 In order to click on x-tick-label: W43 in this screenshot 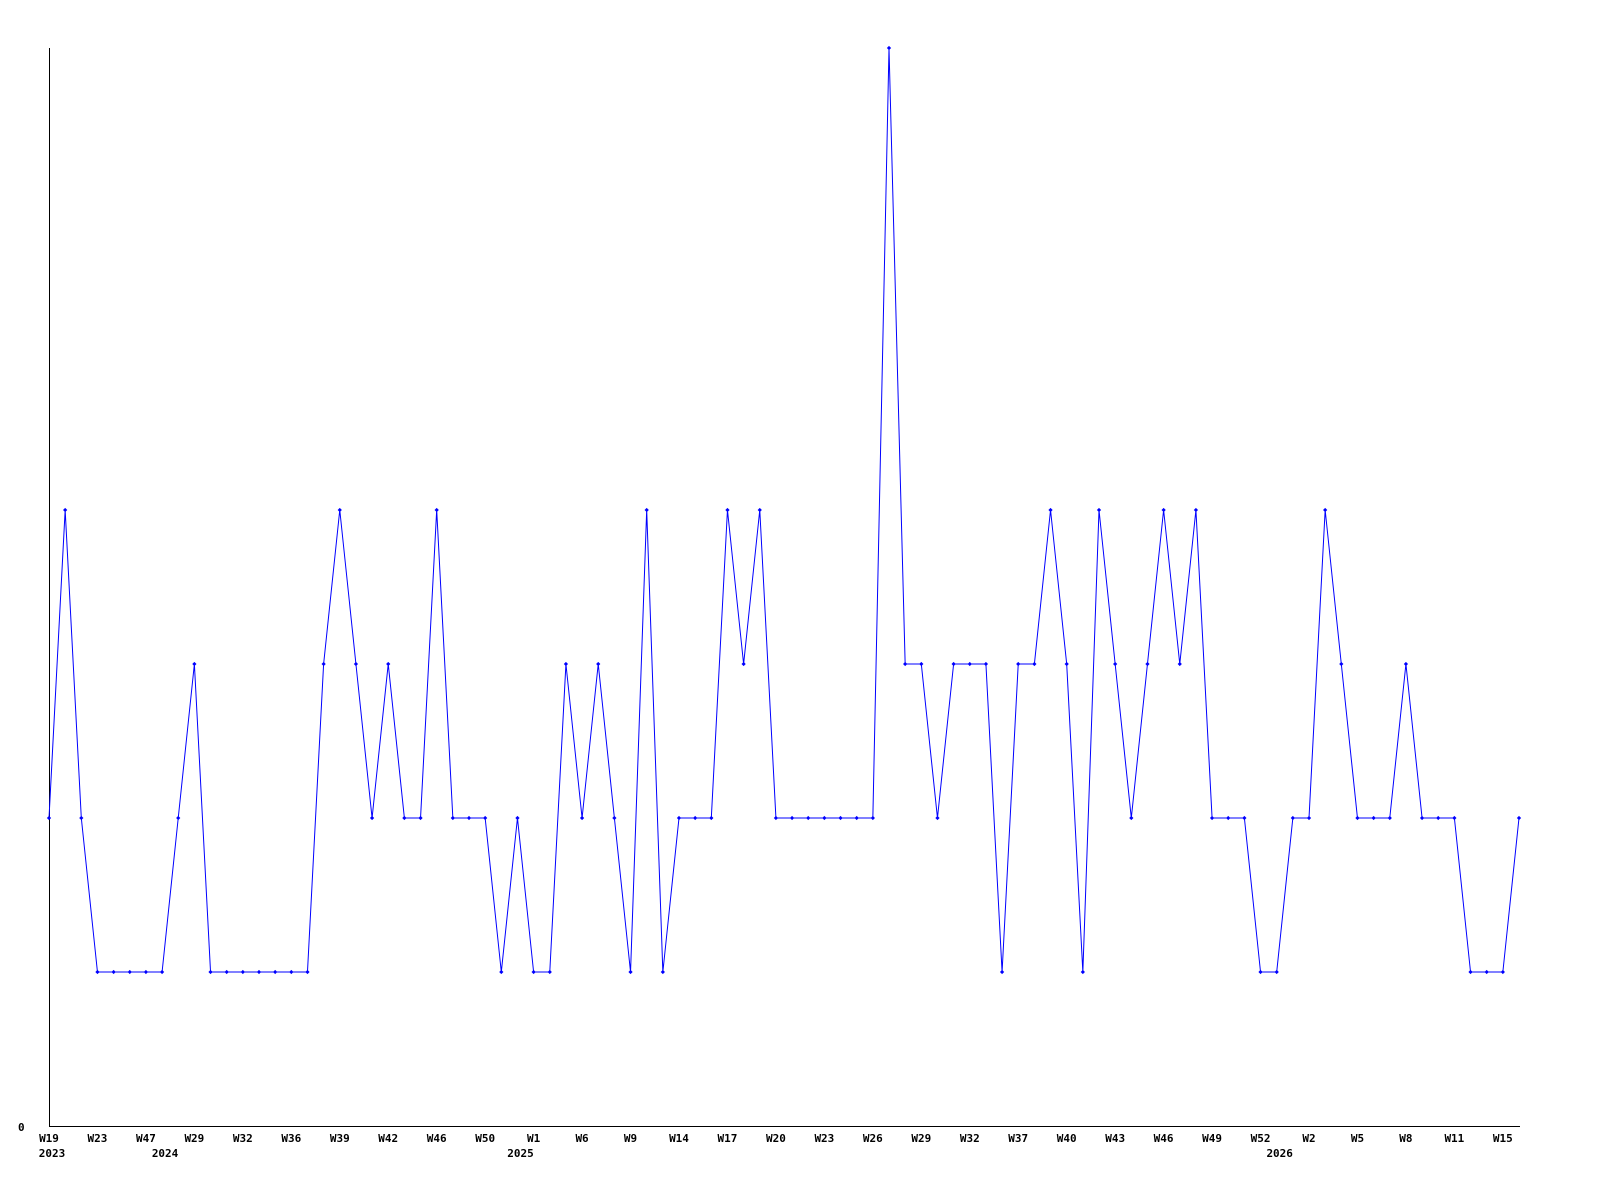, I will do `click(1115, 1138)`.